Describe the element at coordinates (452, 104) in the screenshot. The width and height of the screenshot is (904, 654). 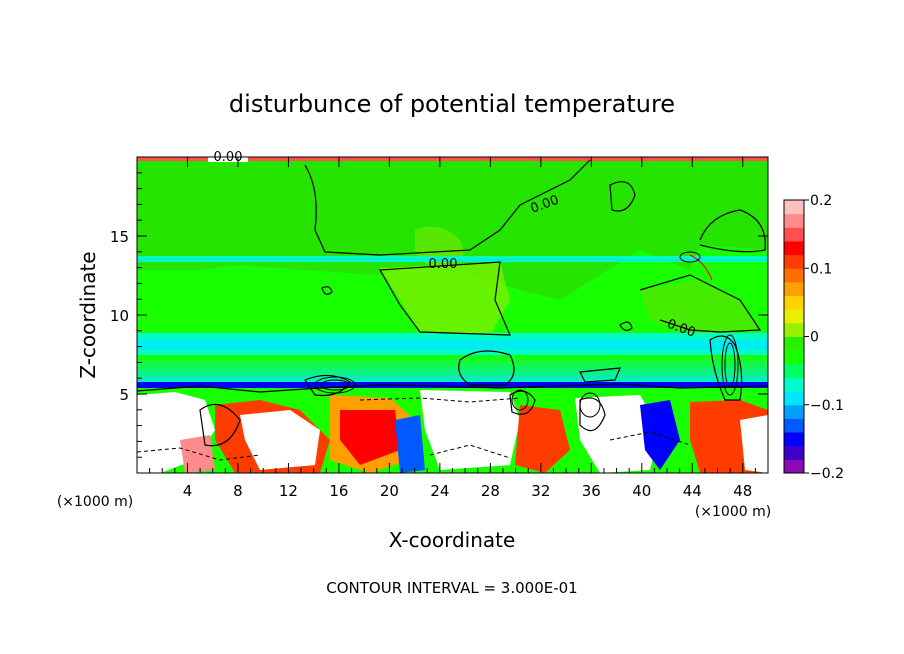
I see `chart-title: disturbunce of potential temperature` at that location.